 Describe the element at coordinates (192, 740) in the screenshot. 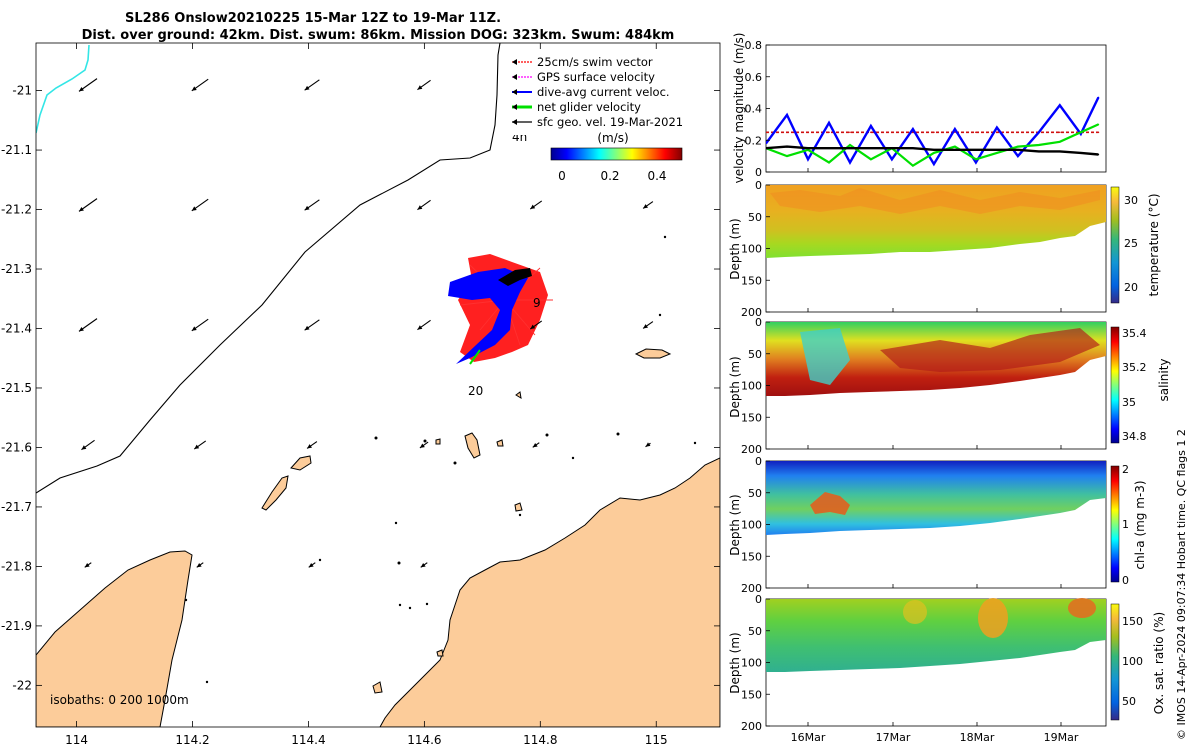

I see `map-xtick-label: 114.2` at that location.